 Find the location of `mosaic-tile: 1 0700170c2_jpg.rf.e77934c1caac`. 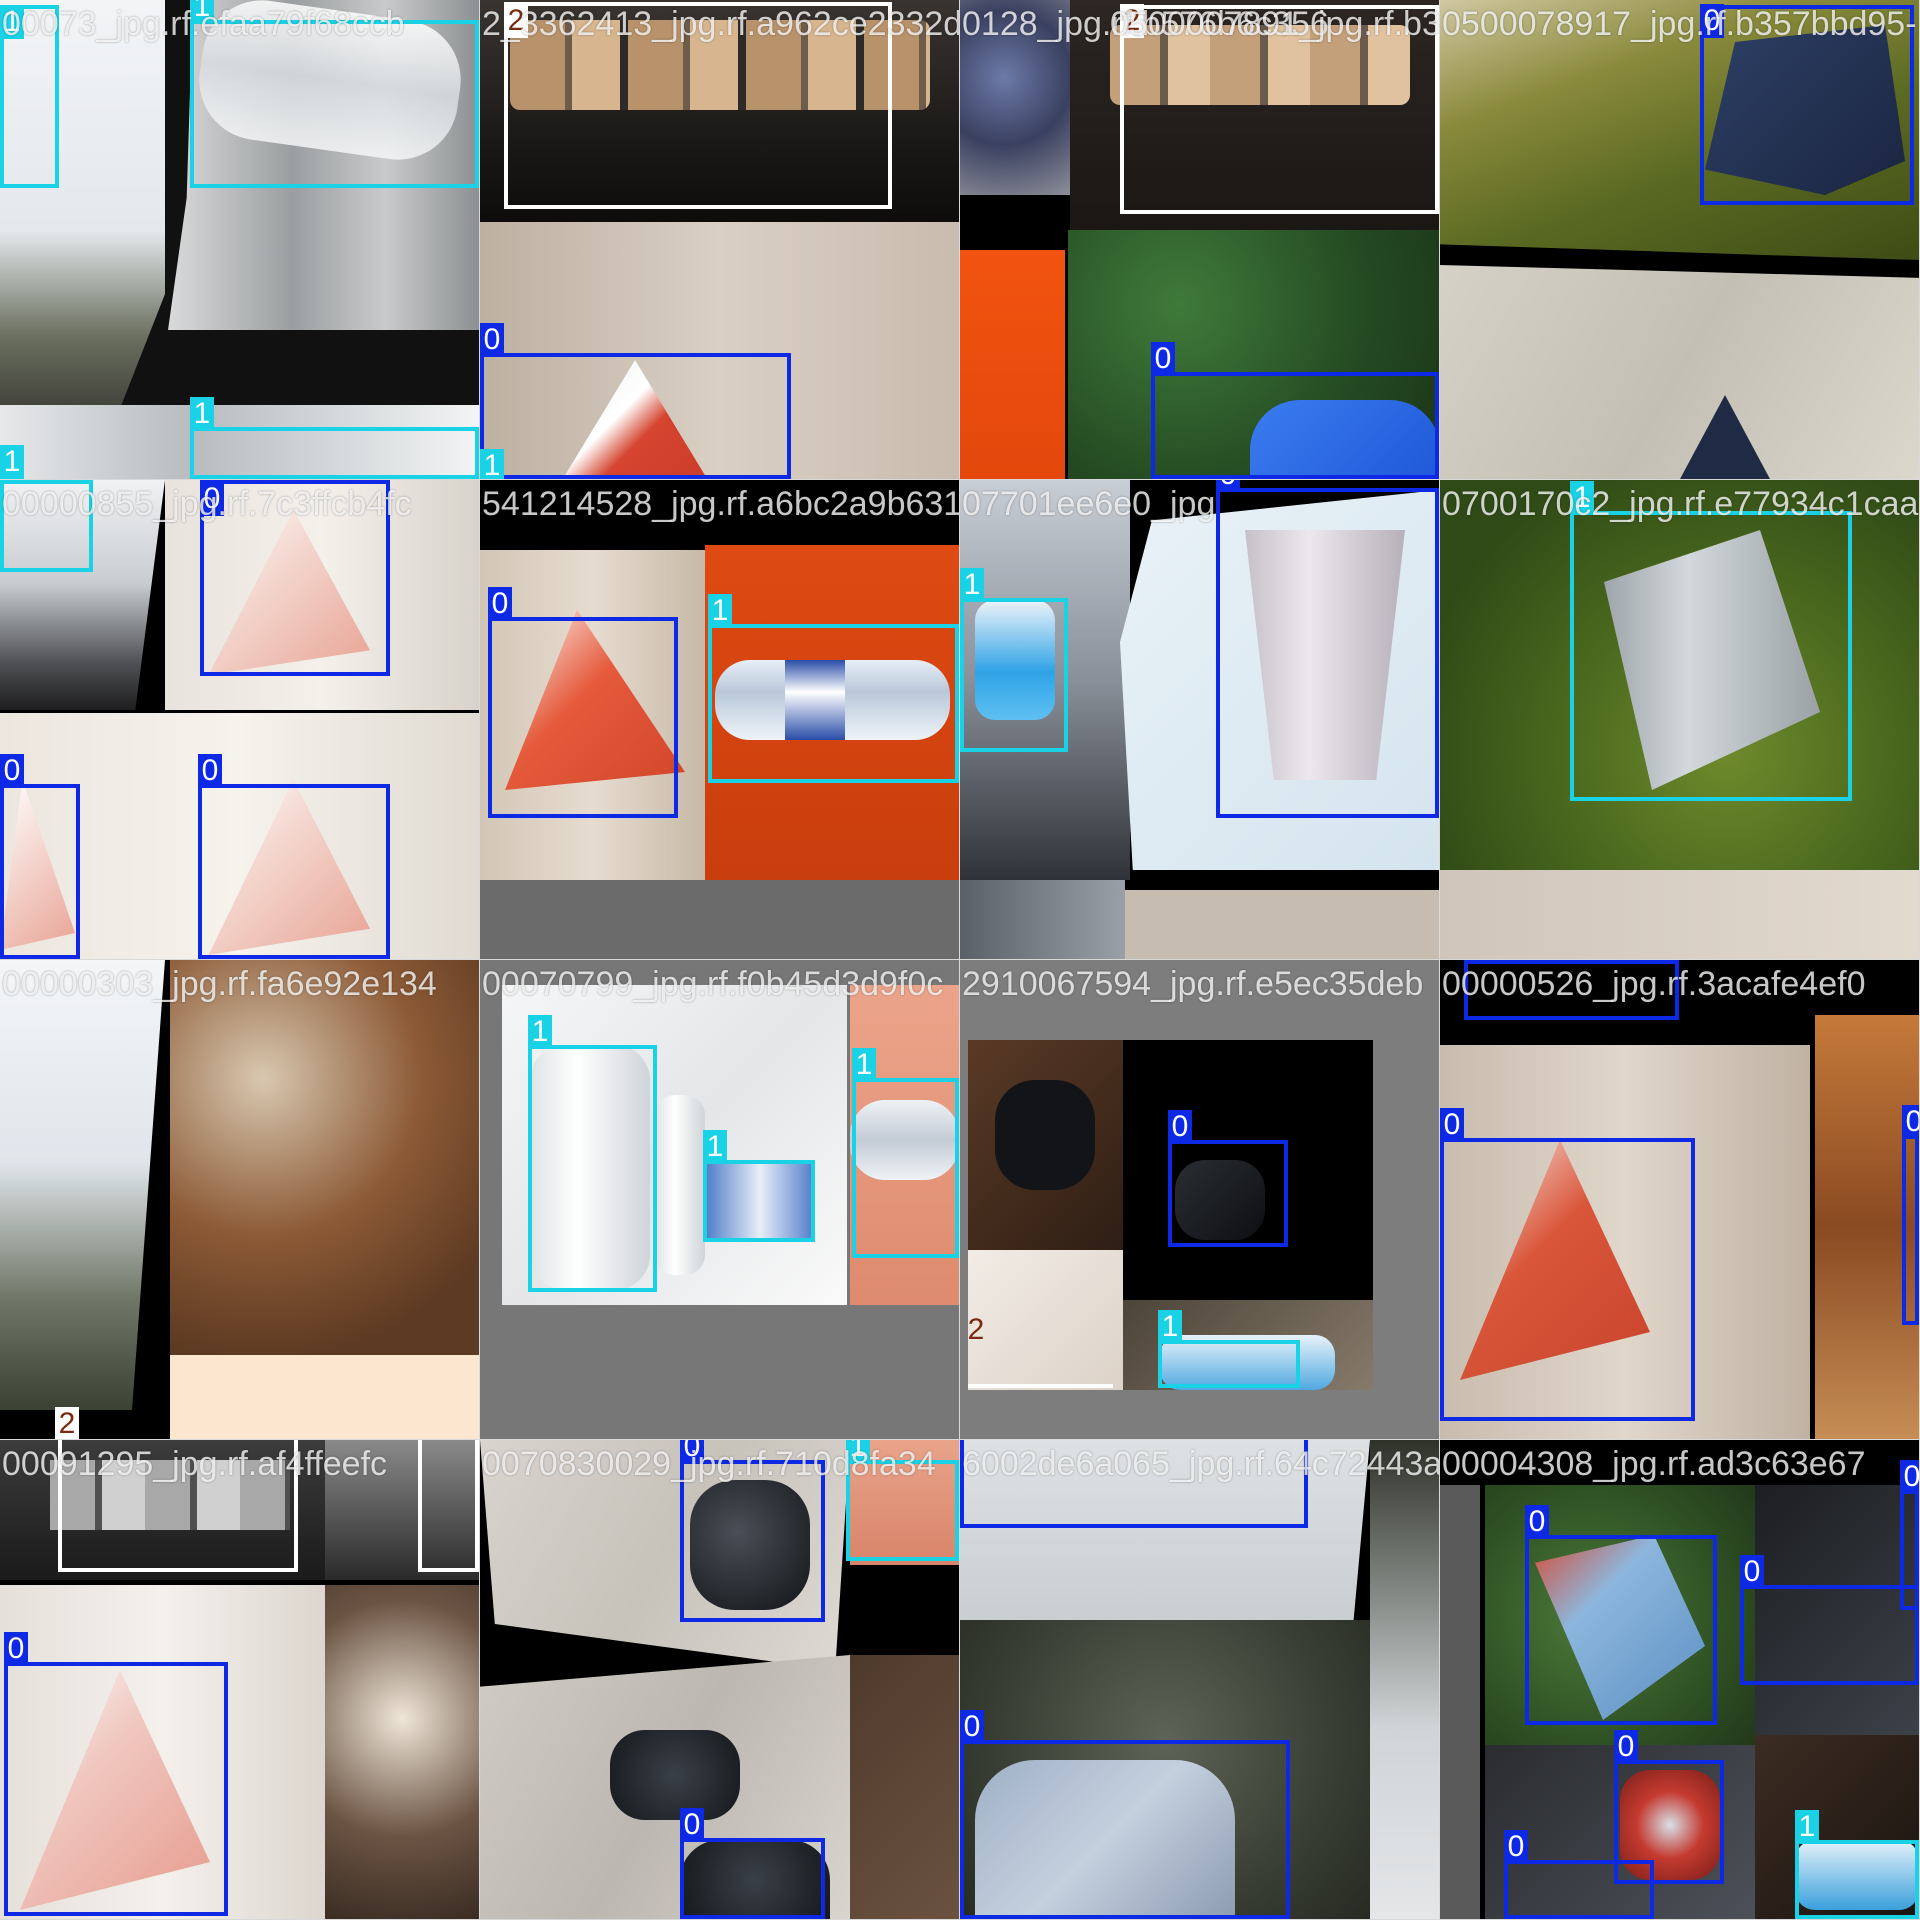

mosaic-tile: 1 0700170c2_jpg.rf.e77934c1caac is located at coordinates (1679, 719).